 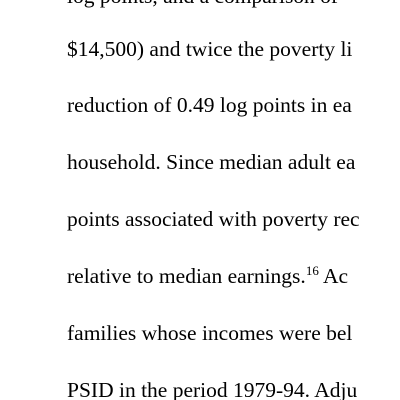 I want to click on text-line: families whose incomes were bel, so click(x=210, y=333).